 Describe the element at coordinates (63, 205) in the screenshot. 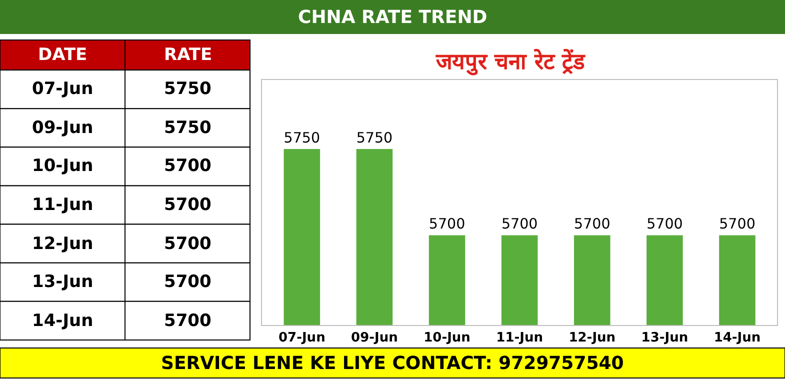

I see `category-label: 11-Jun` at that location.